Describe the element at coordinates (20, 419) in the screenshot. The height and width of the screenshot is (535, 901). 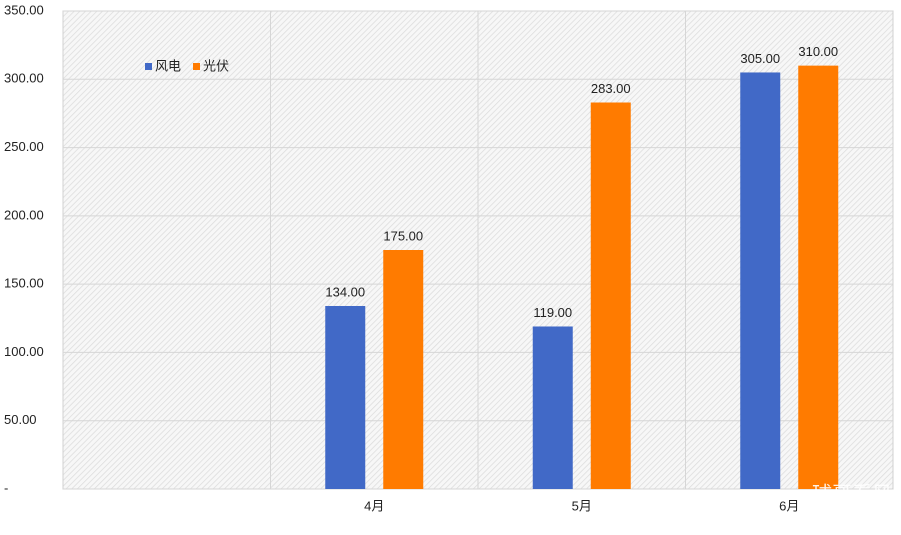
I see `y-tick-label: 50.00` at that location.